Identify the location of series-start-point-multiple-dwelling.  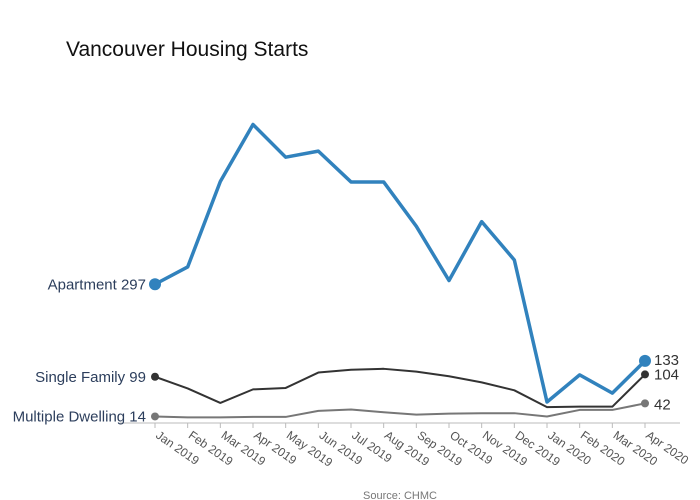
(155, 416).